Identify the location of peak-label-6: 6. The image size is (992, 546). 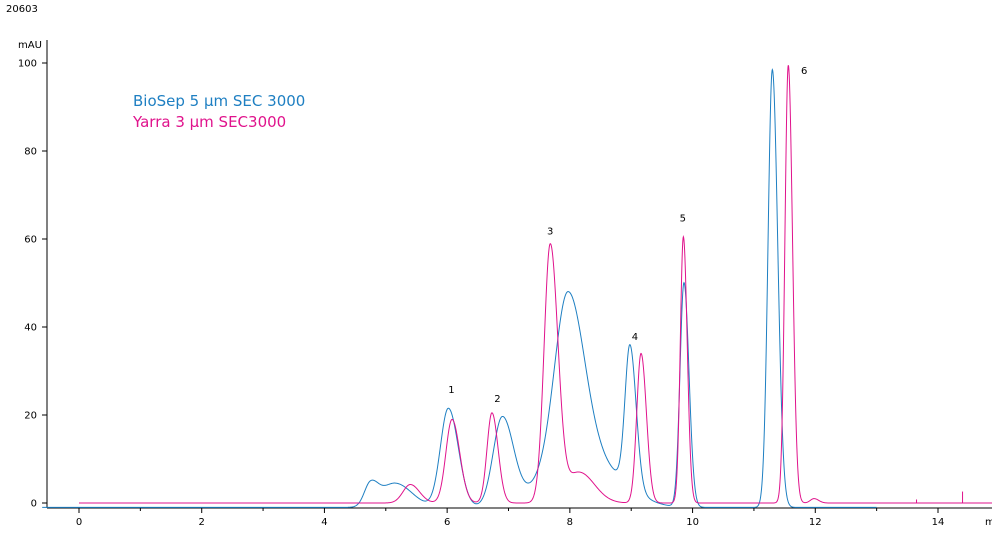
(804, 71).